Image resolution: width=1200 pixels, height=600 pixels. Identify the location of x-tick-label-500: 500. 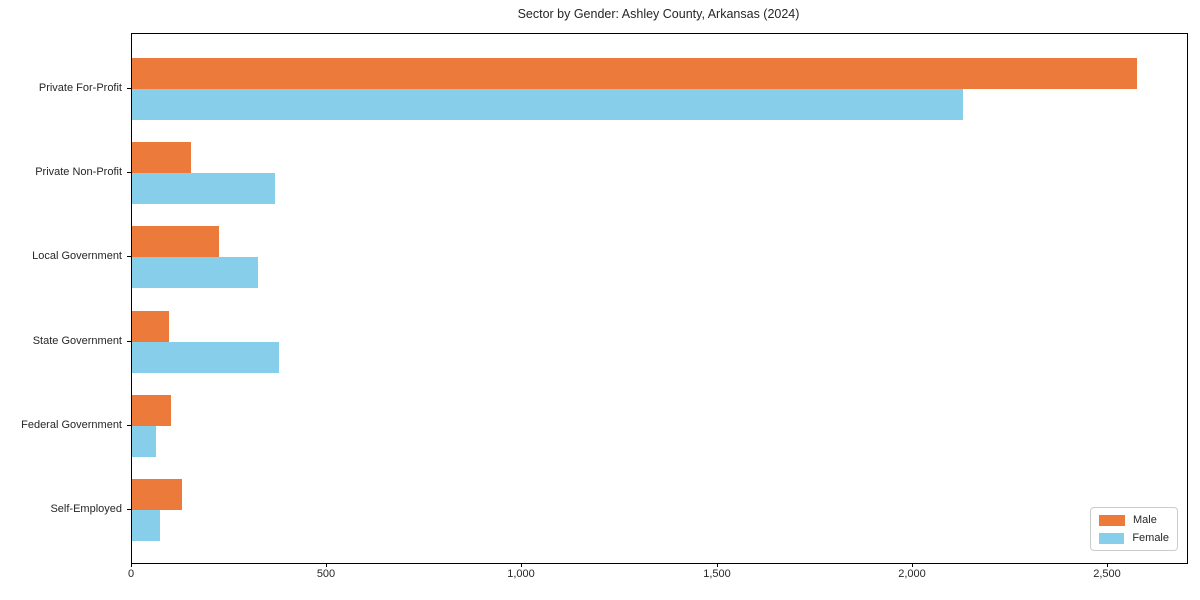
(326, 574).